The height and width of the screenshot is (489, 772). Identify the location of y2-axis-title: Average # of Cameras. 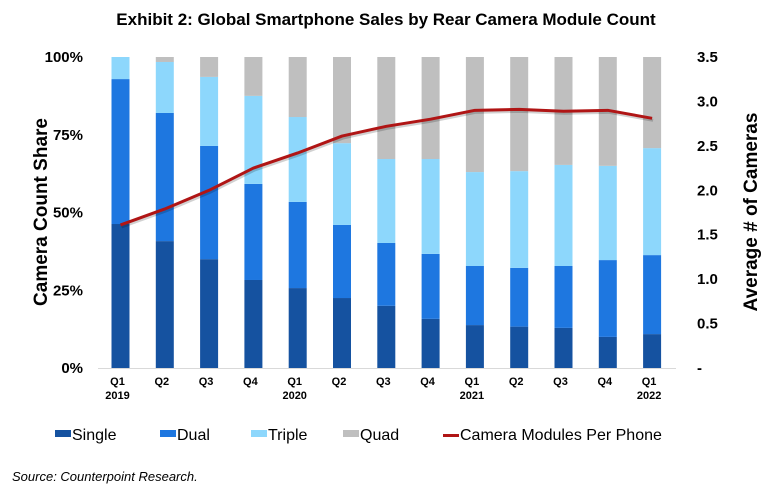
(751, 212).